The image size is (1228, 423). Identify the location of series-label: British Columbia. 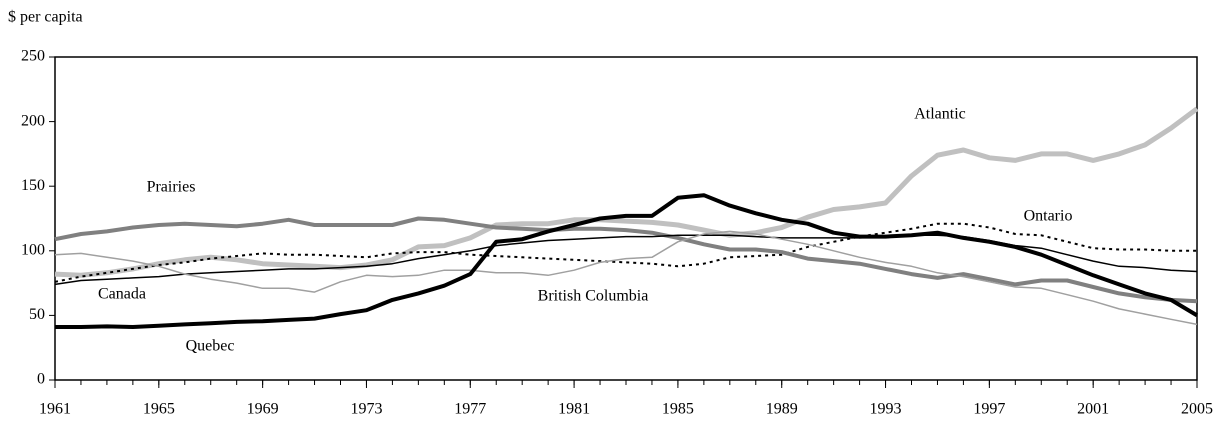
(593, 296).